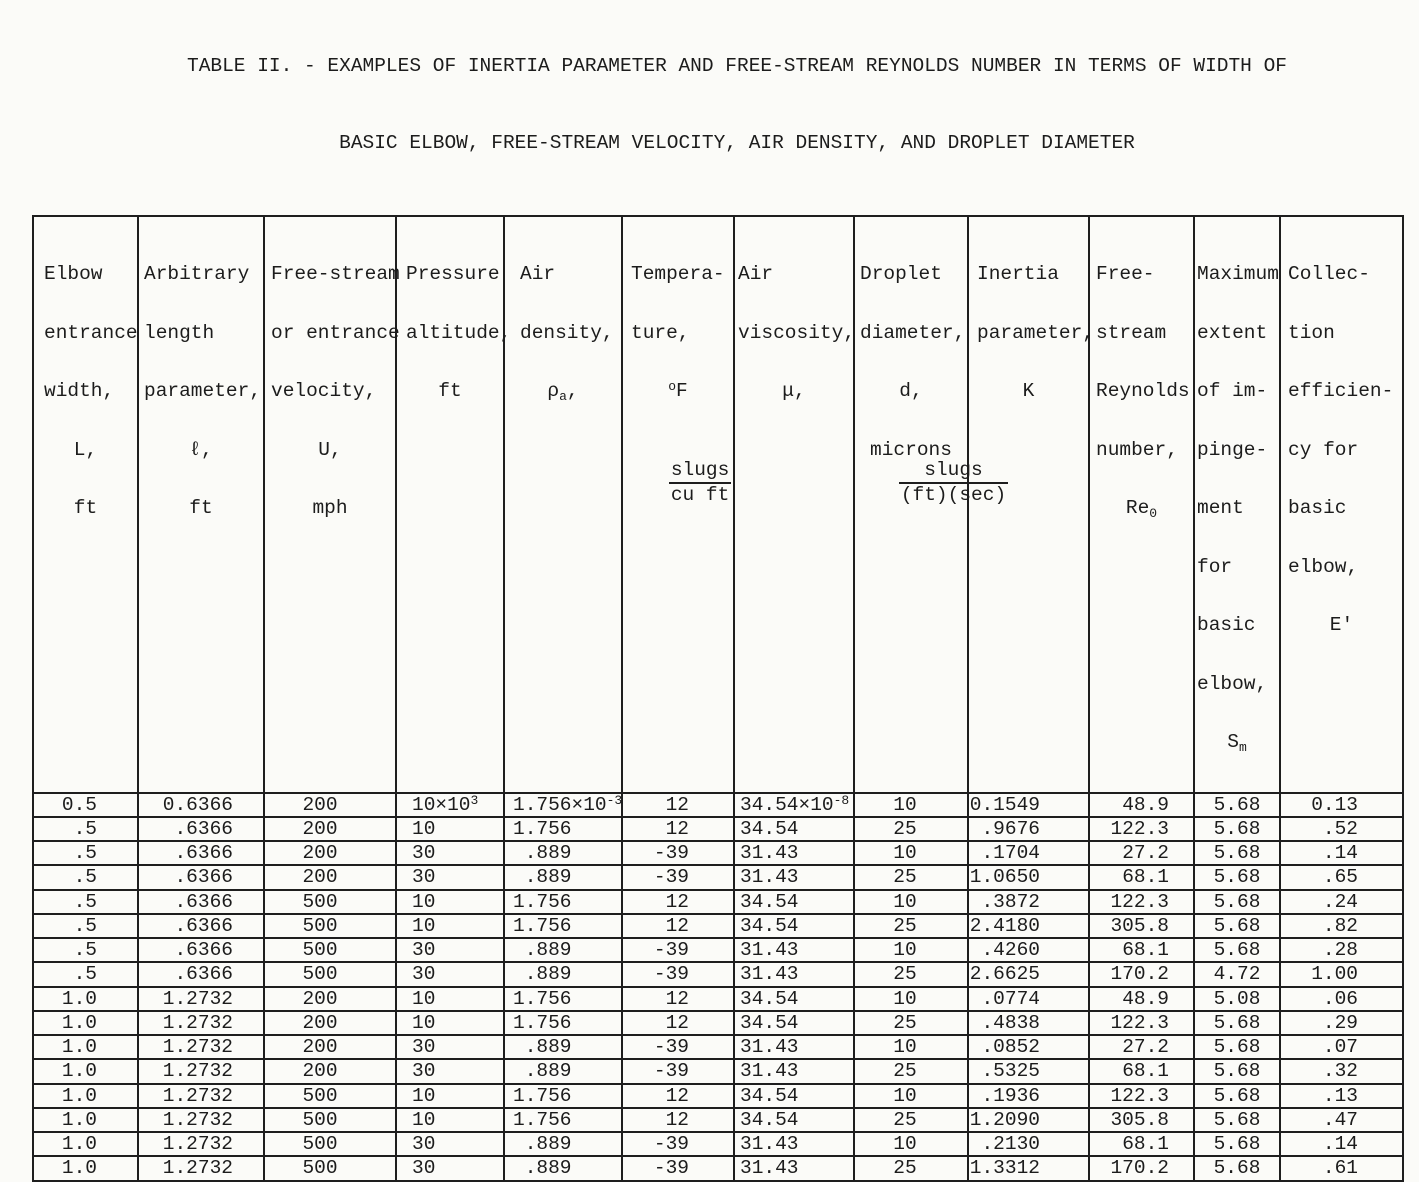 The height and width of the screenshot is (1182, 1419). Describe the element at coordinates (794, 998) in the screenshot. I see `table-cell: 34.54` at that location.